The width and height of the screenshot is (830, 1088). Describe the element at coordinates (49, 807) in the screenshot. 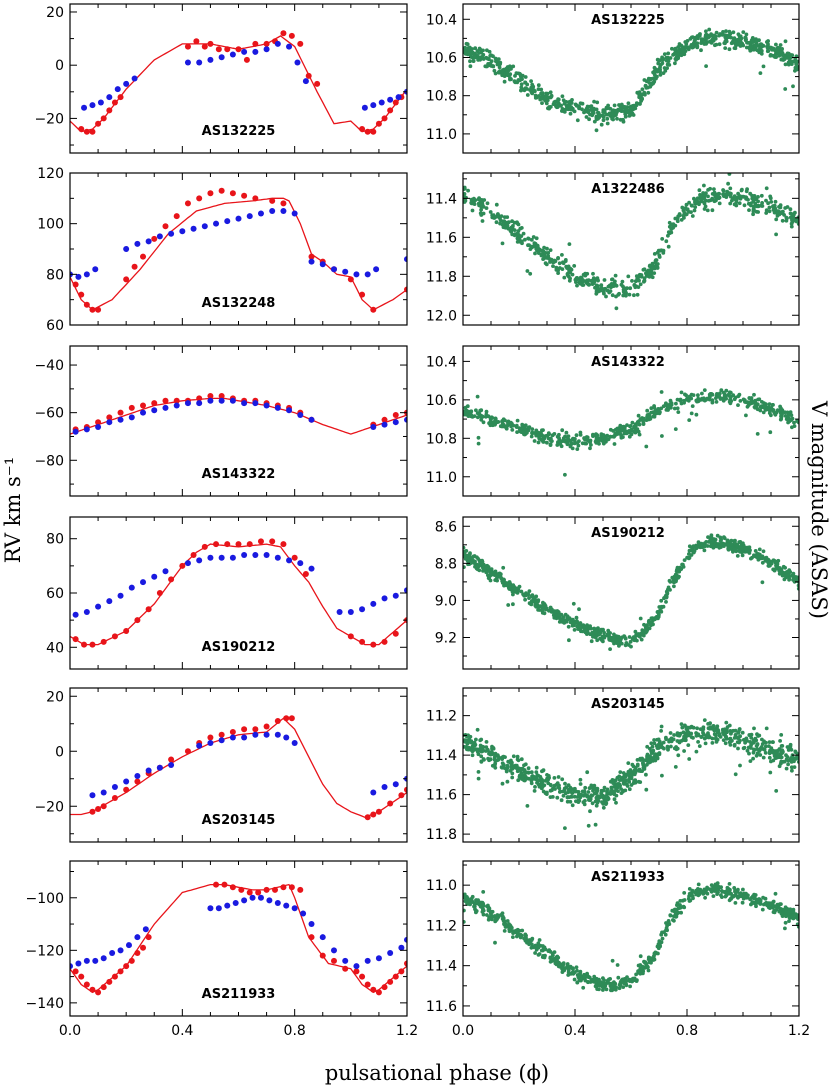

I see `y-tick-label: −20` at that location.